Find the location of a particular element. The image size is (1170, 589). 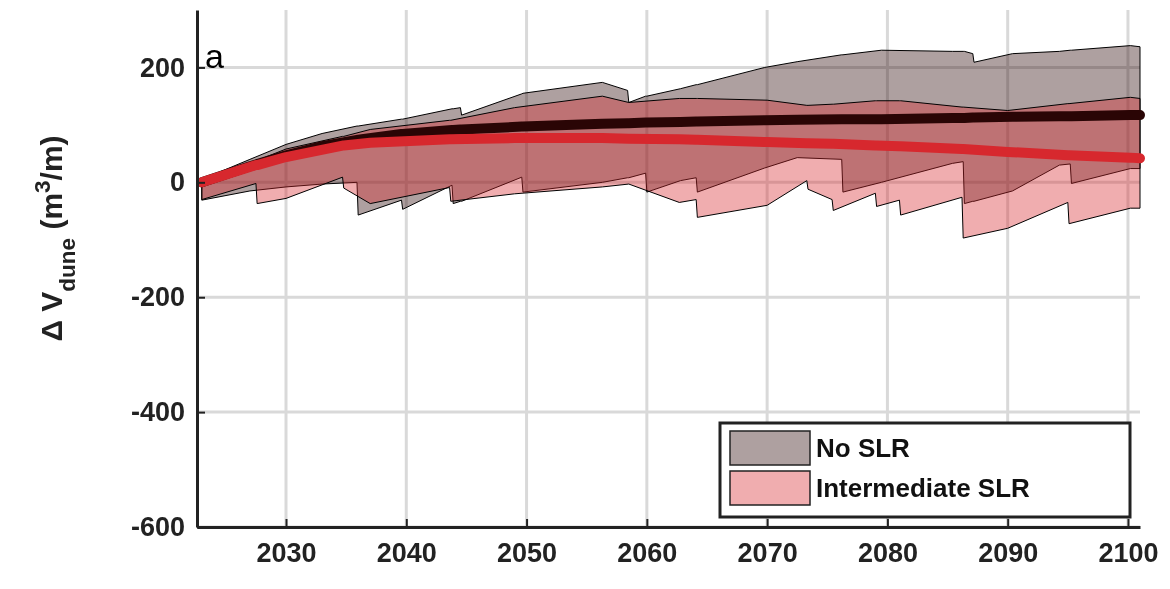

x-tick-label: 2070 is located at coordinates (767, 553).